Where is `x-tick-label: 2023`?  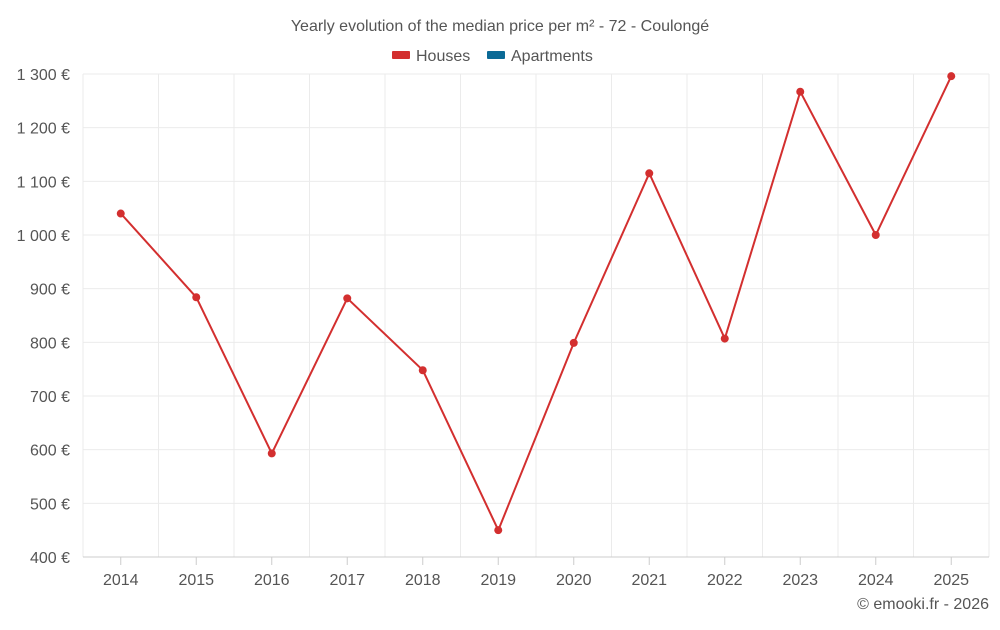 x-tick-label: 2023 is located at coordinates (800, 580).